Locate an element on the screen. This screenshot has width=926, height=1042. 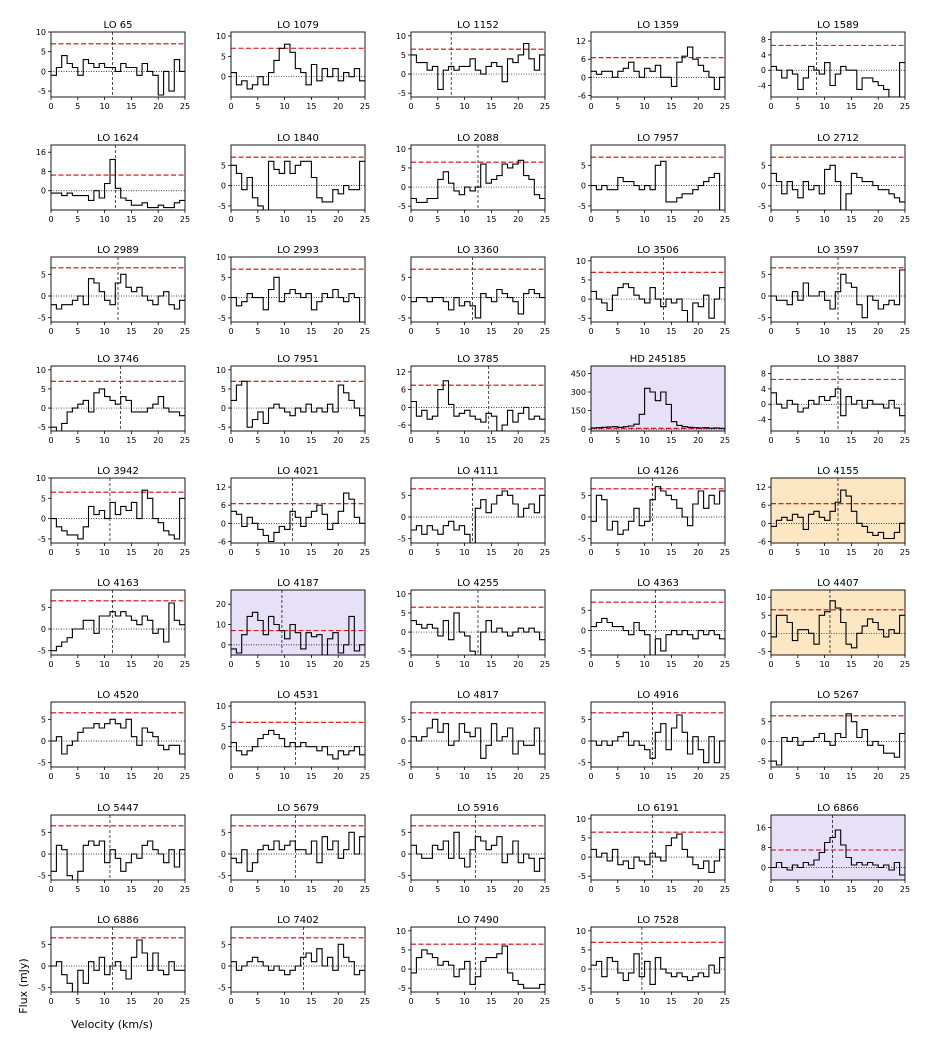
y-tick-label: 6 is located at coordinates (403, 390).